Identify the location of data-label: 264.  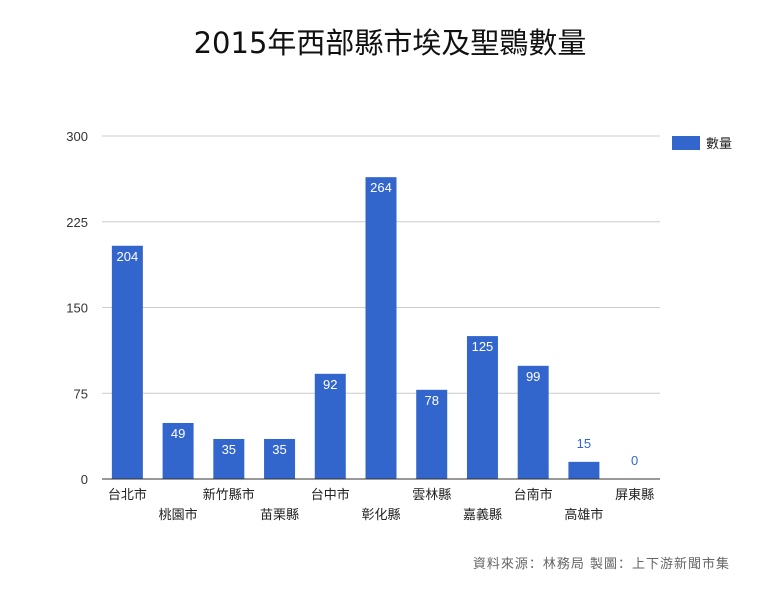
(381, 187).